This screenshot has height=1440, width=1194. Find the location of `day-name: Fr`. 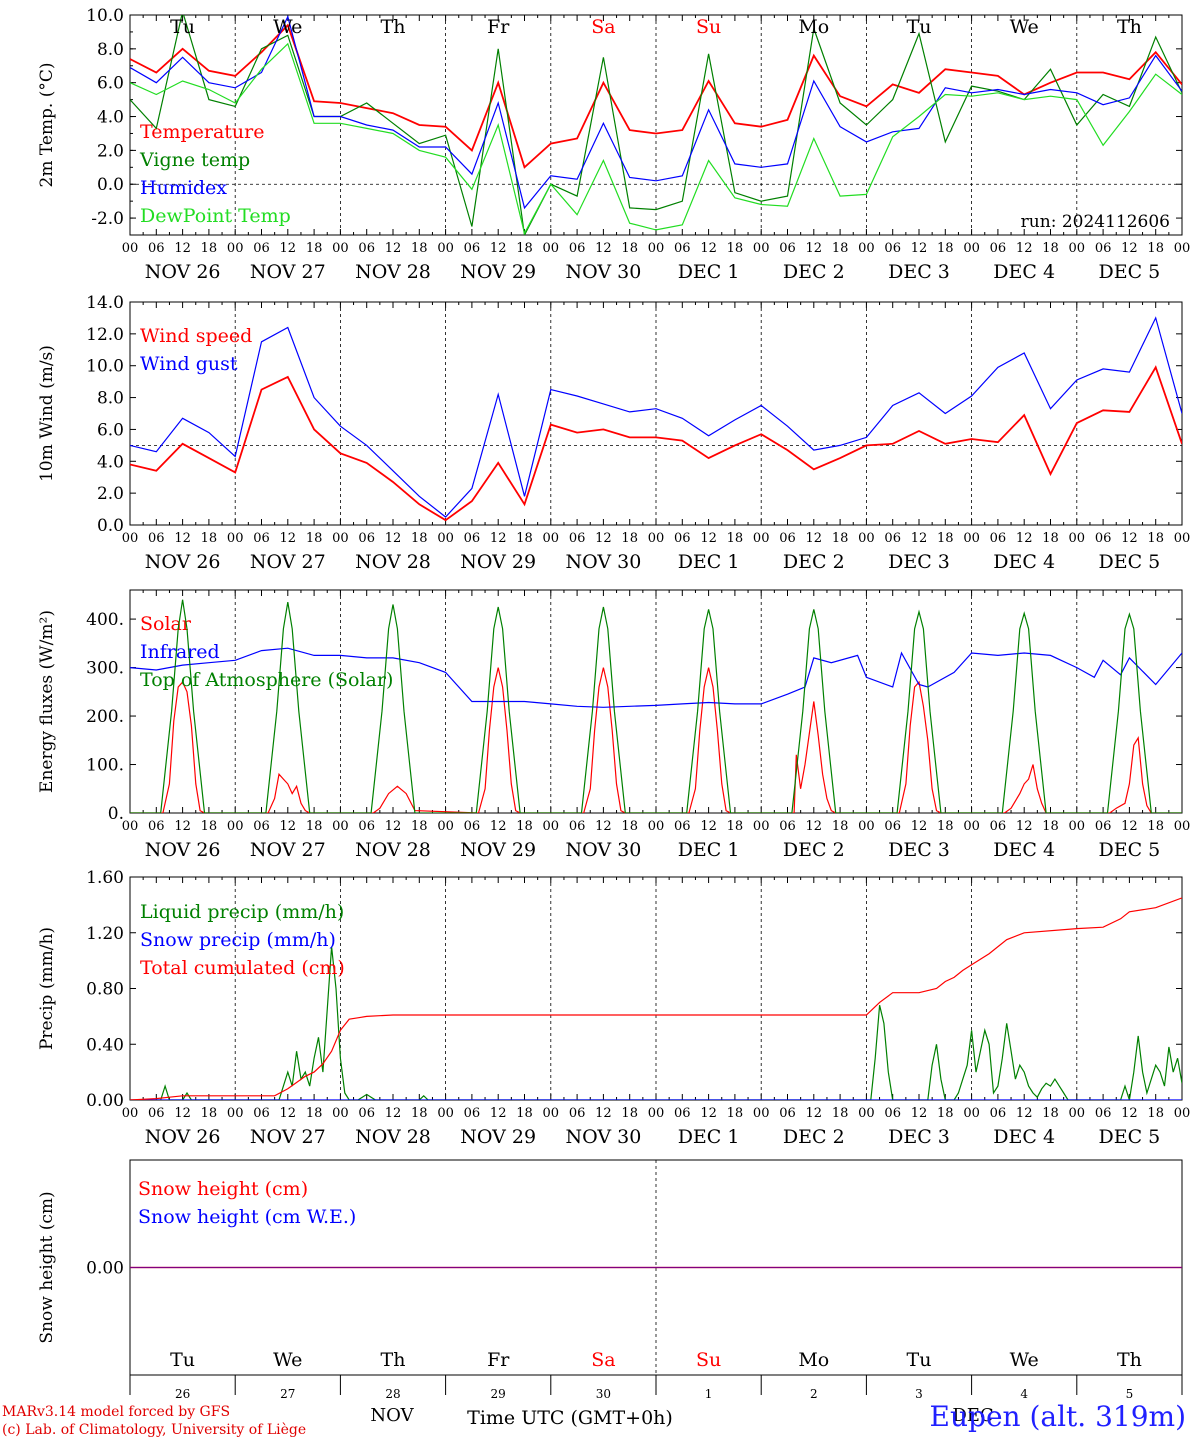

day-name: Fr is located at coordinates (498, 1360).